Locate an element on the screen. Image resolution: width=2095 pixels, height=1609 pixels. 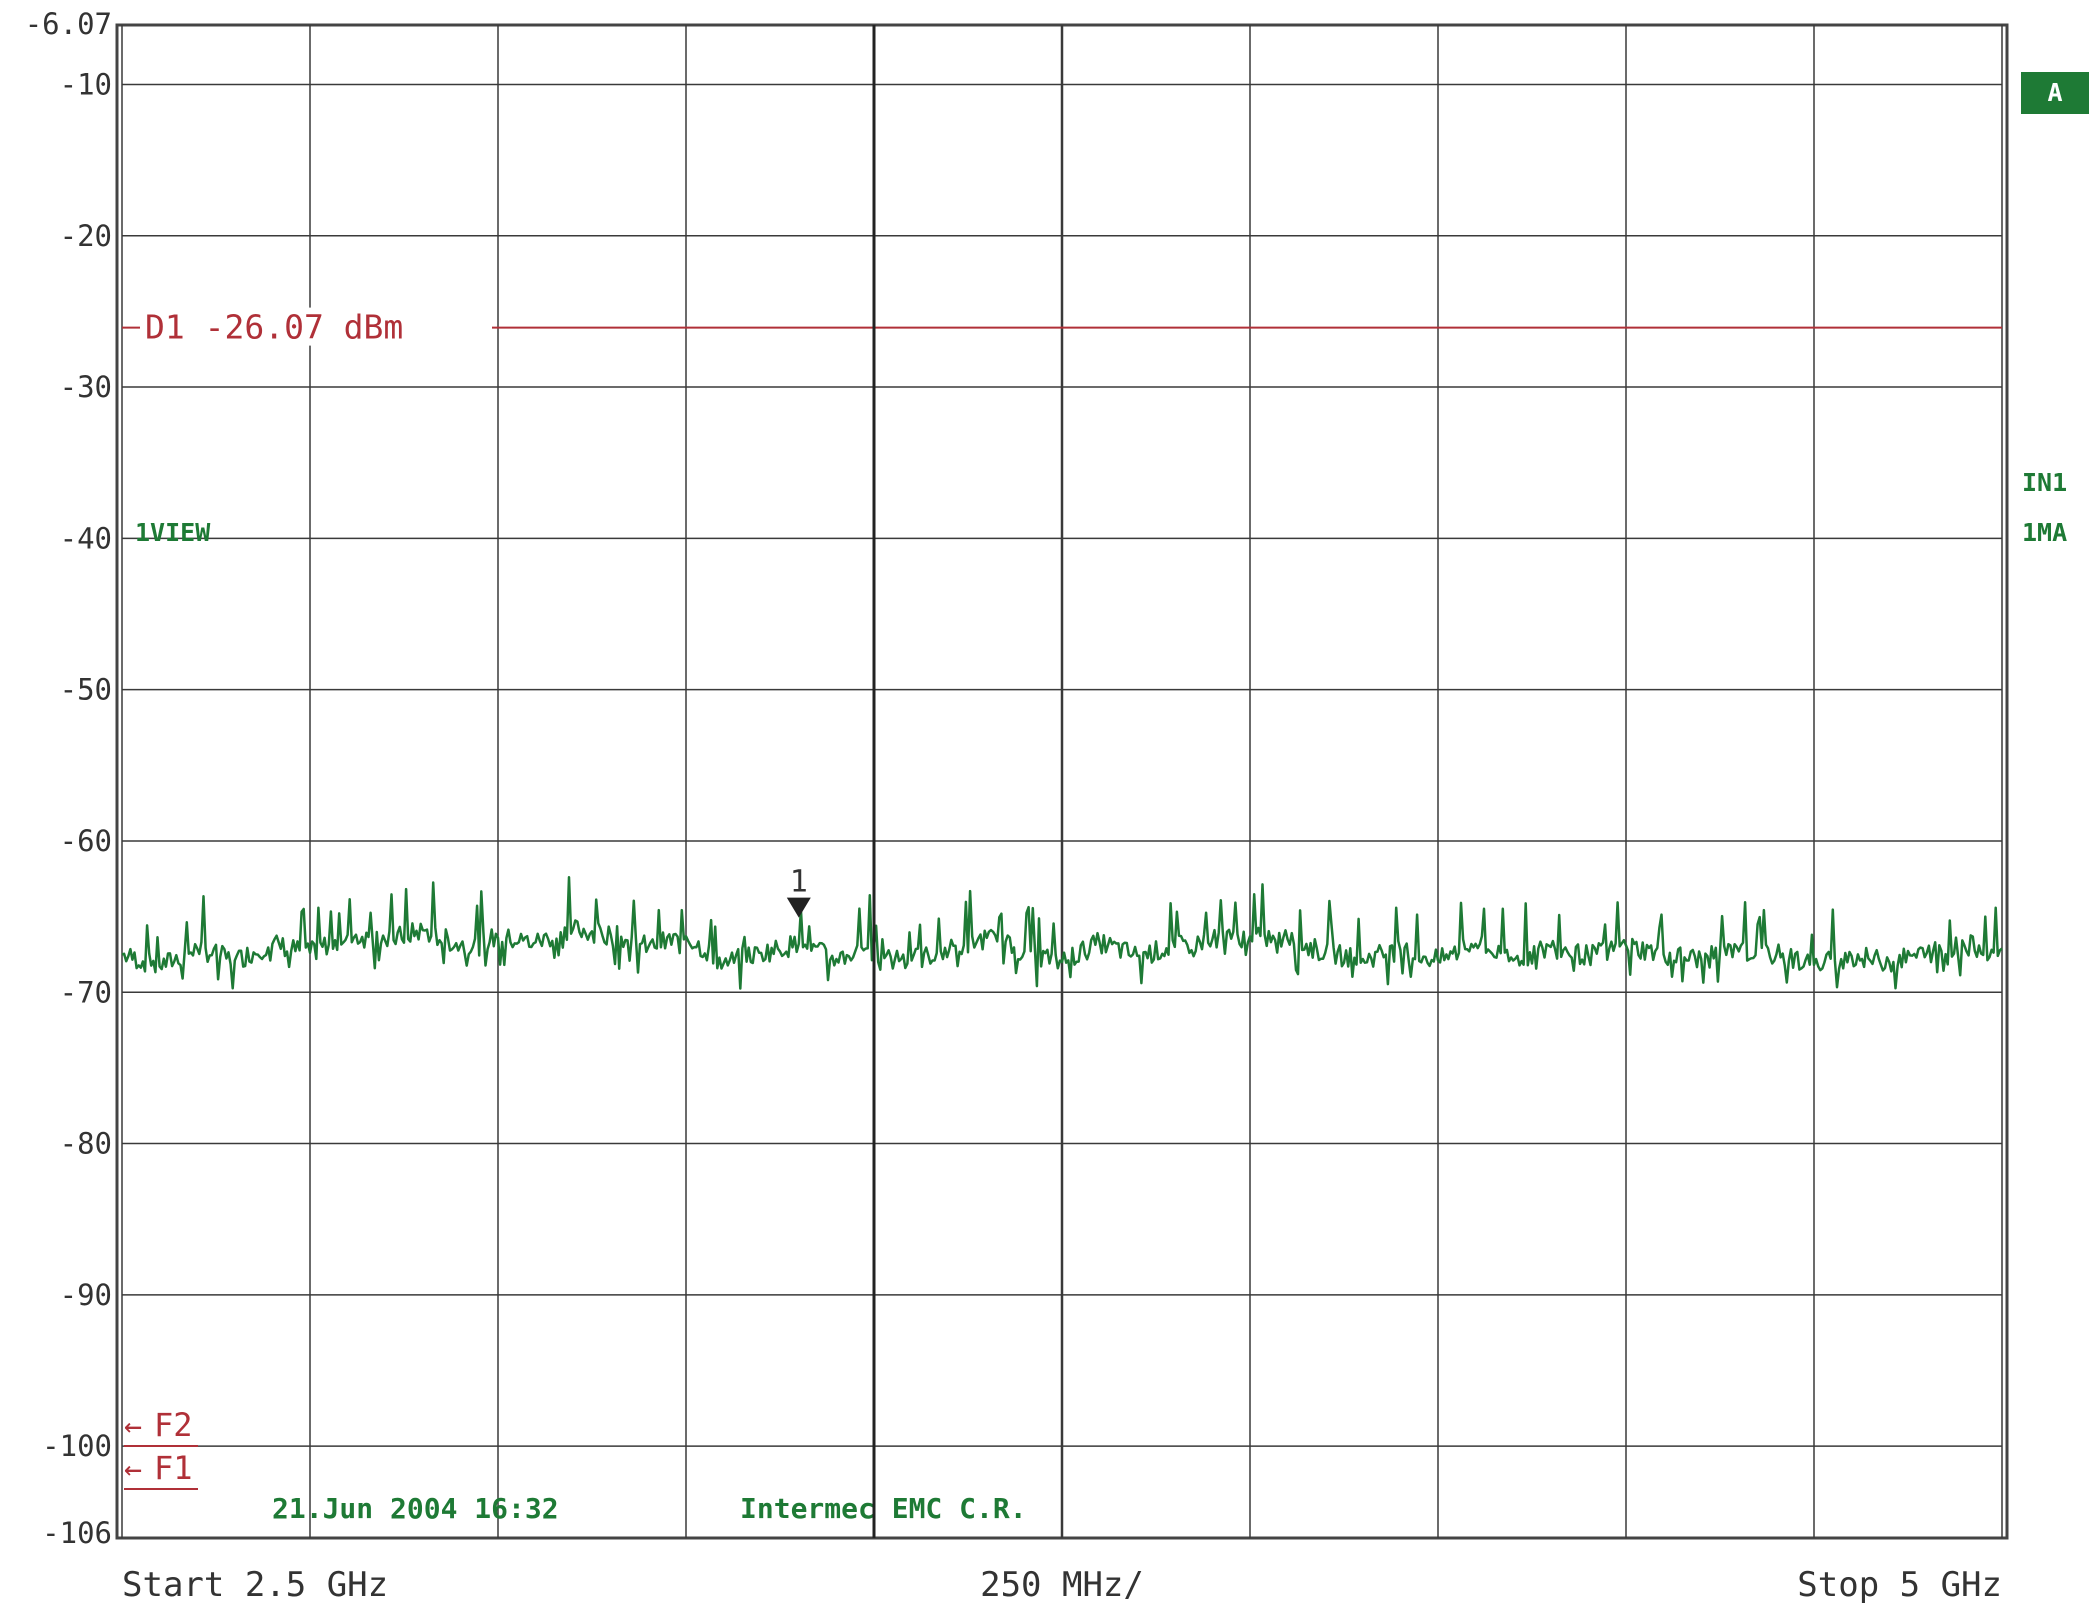
y-axis-tick-label: -30 is located at coordinates (86, 387).